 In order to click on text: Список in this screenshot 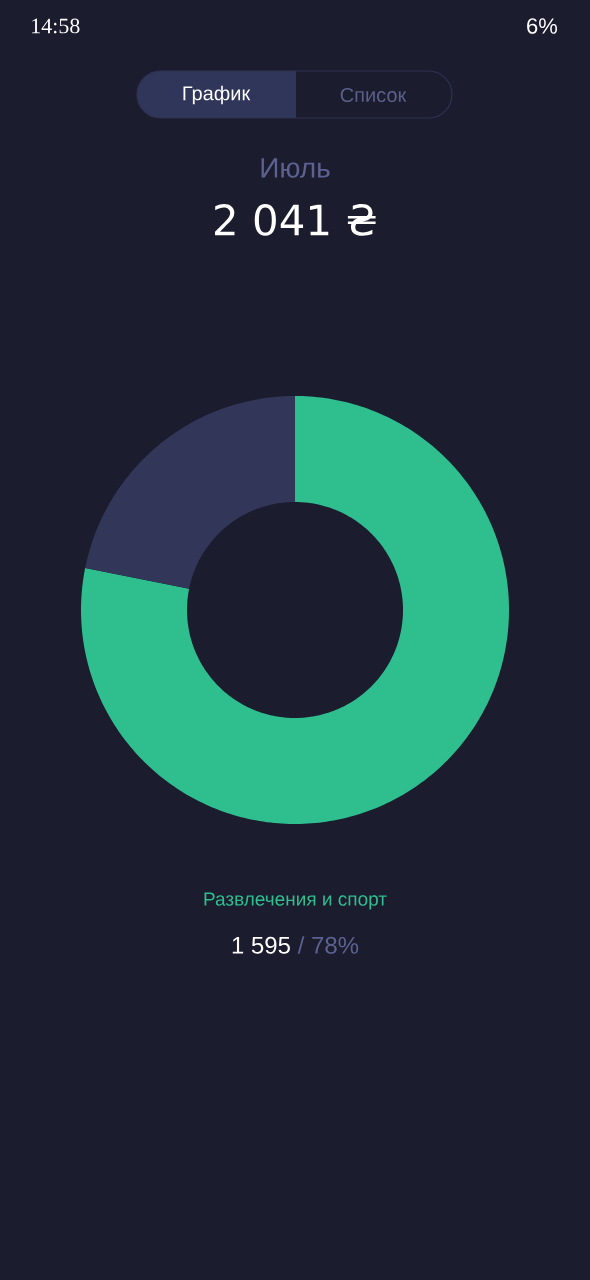, I will do `click(373, 95)`.